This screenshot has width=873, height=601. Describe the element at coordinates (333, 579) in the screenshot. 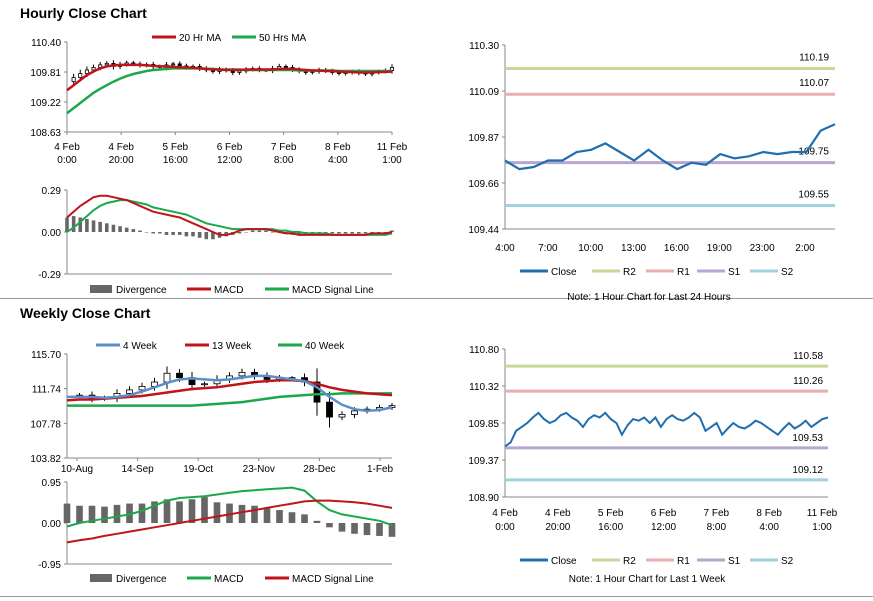

I see `weekly-macd-legend-signal-label: MACD Signal Line` at that location.